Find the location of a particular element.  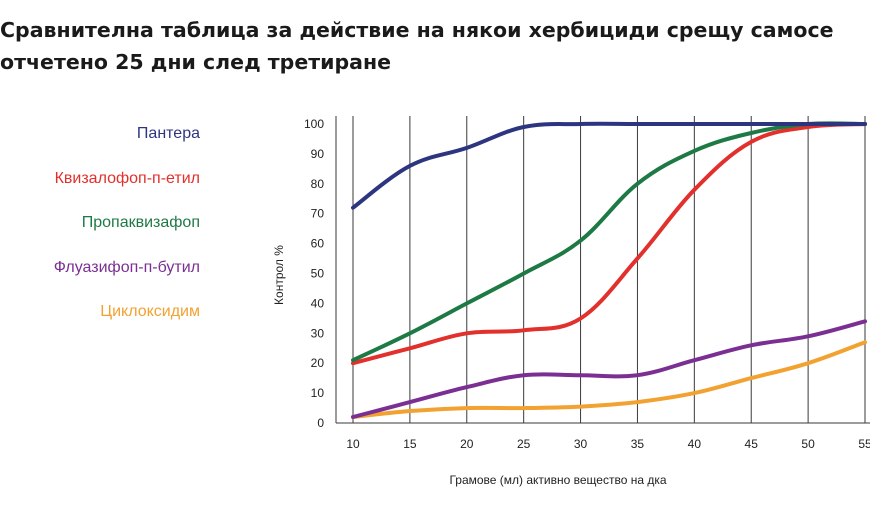

y-tick-60: 60 is located at coordinates (318, 244).